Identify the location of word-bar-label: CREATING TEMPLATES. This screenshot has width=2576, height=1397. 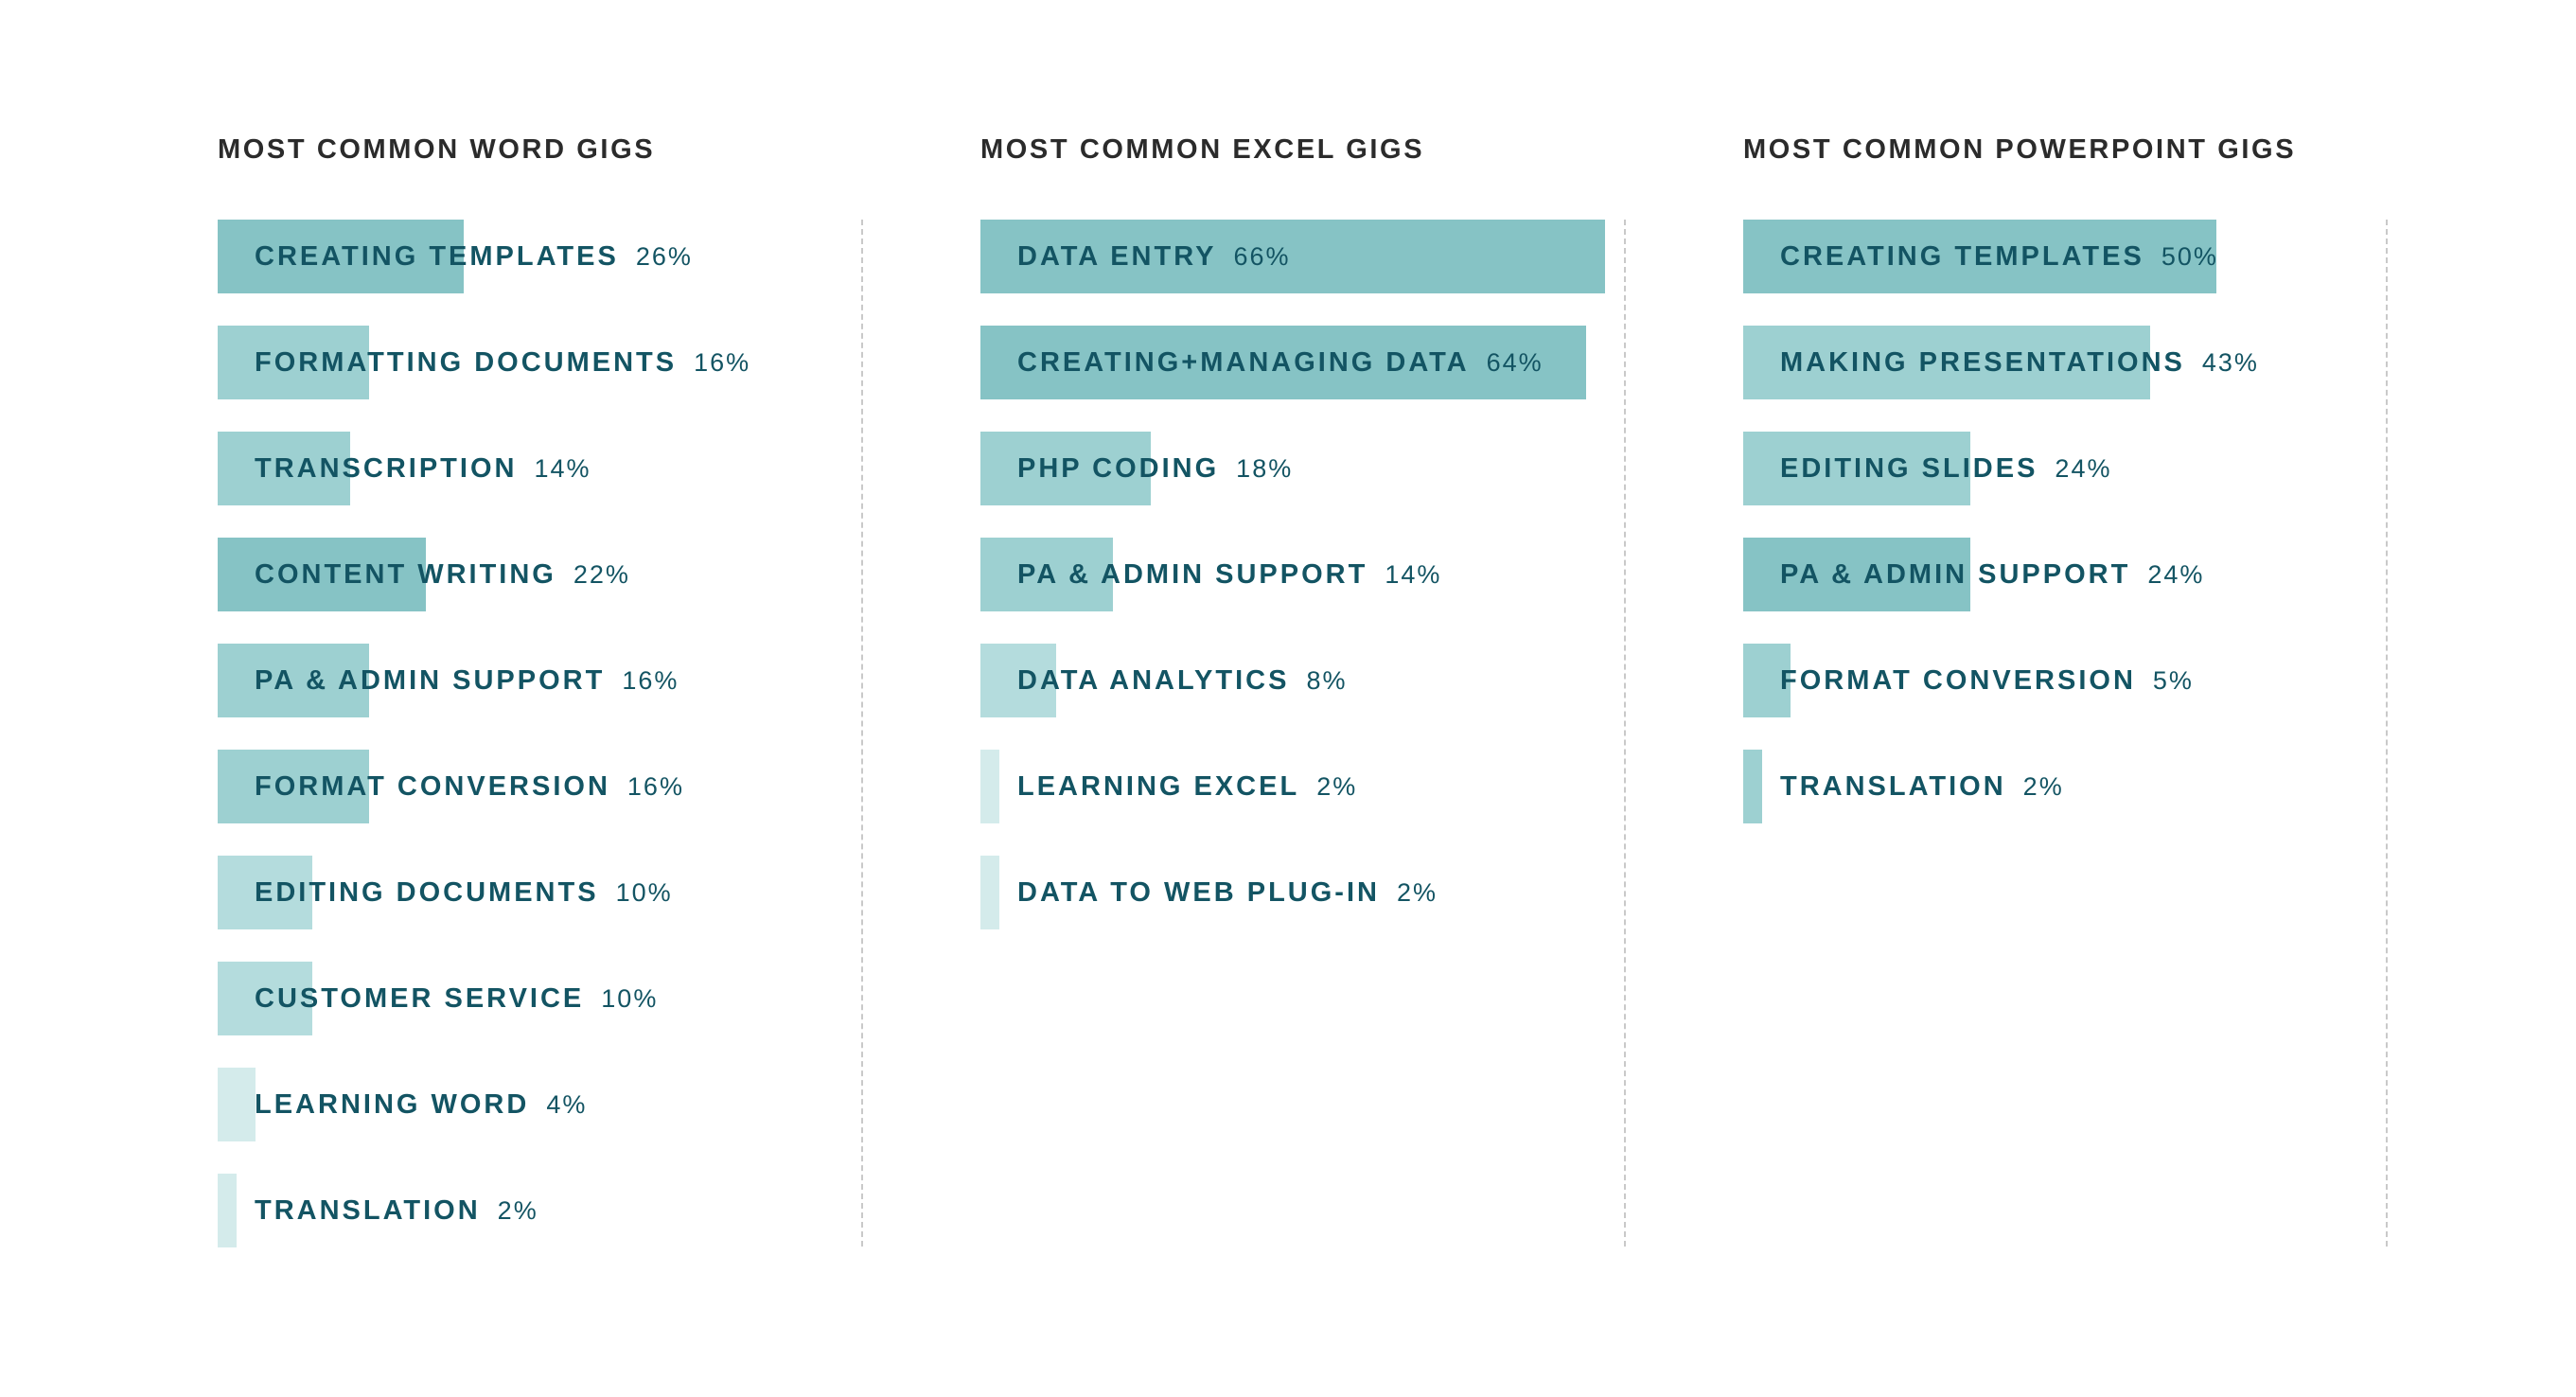
(437, 256).